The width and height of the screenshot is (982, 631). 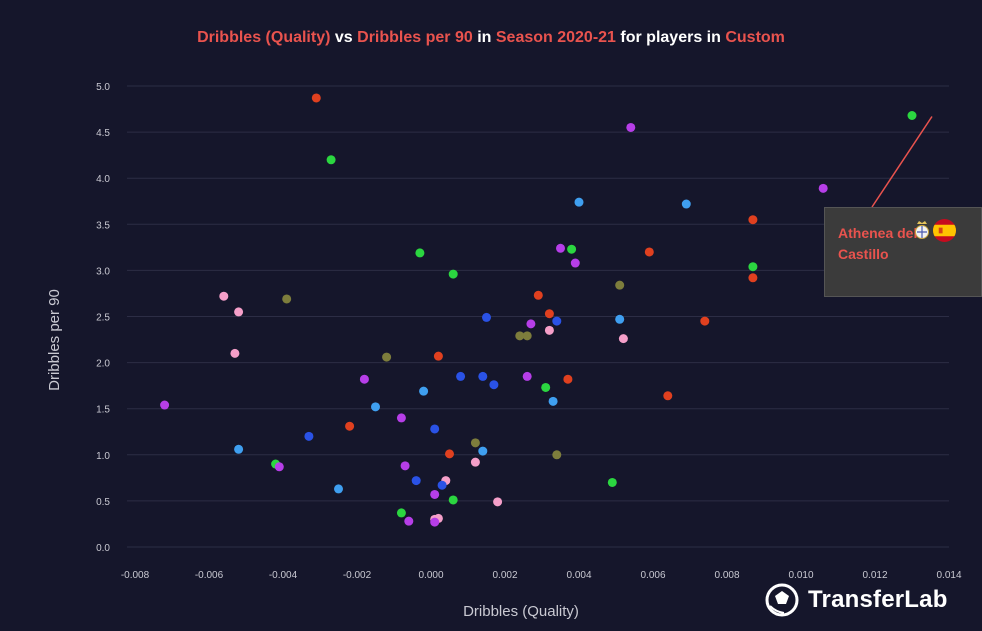 What do you see at coordinates (103, 410) in the screenshot?
I see `y-tick-label: 1.5` at bounding box center [103, 410].